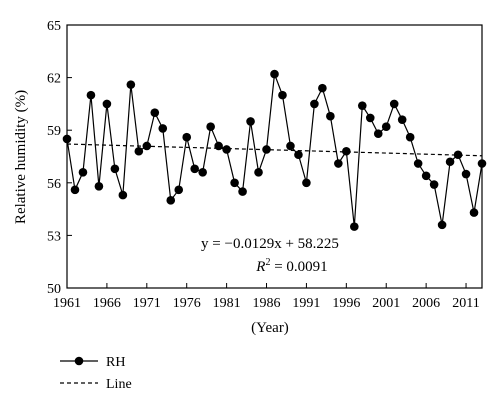  What do you see at coordinates (54, 289) in the screenshot?
I see `y-tick-label: 50` at bounding box center [54, 289].